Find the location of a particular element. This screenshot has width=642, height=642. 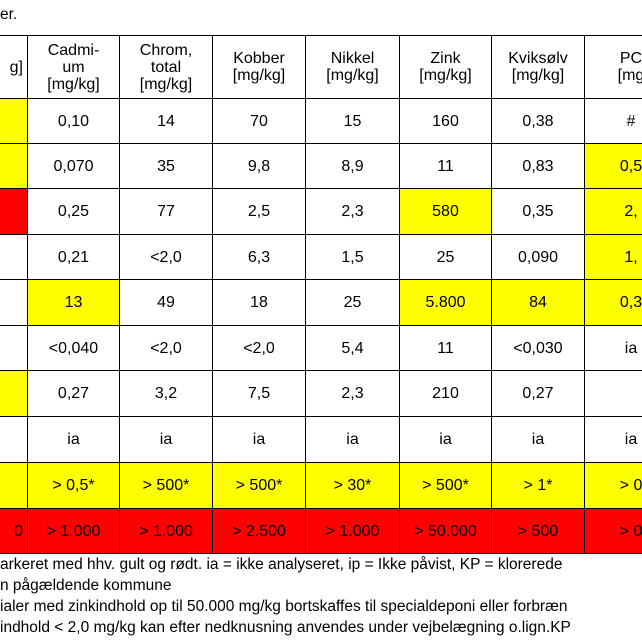

table-cell: > 50.000 is located at coordinates (445, 531).